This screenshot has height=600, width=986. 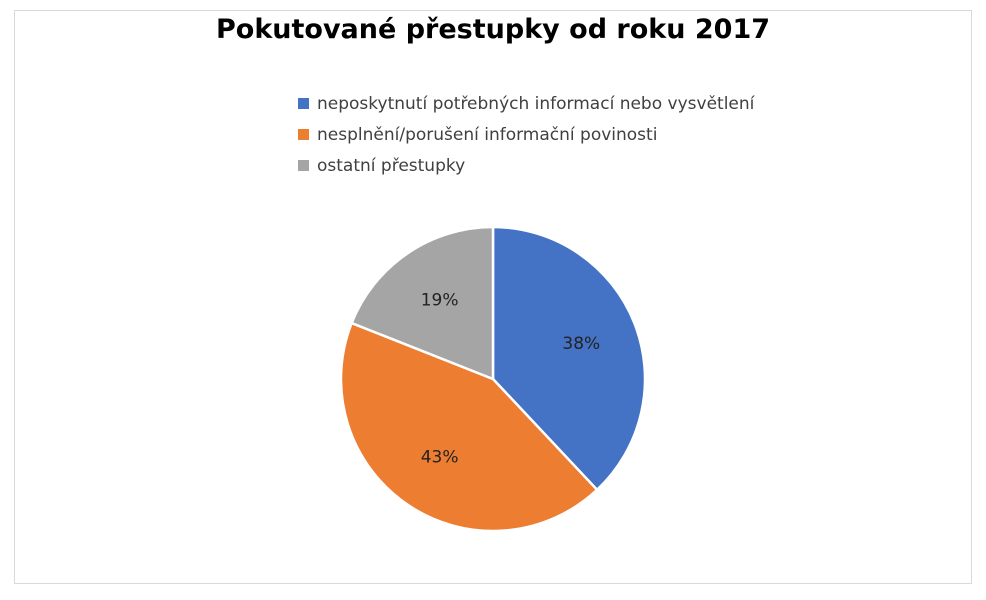 What do you see at coordinates (391, 165) in the screenshot?
I see `legend-label-other: ostatní přestupky` at bounding box center [391, 165].